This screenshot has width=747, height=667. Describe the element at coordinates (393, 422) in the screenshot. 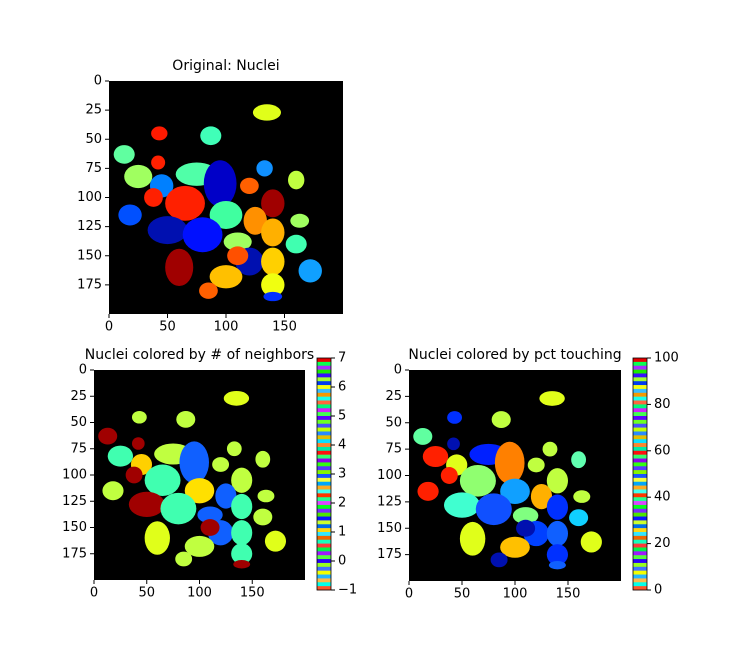

I see `y-tick-label: 50` at that location.